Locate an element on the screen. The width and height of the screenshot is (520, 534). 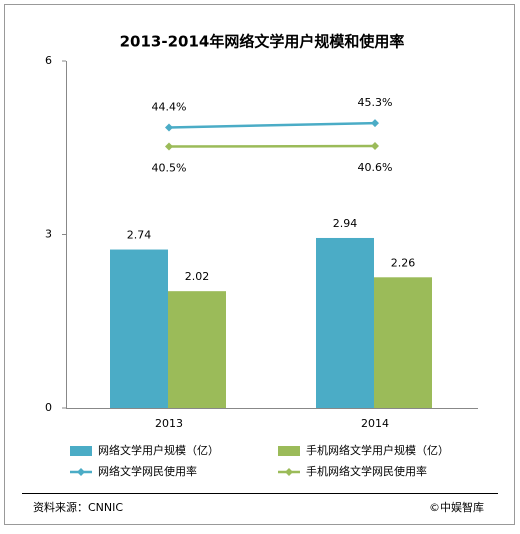
bar-value-label: 2.94 is located at coordinates (345, 223).